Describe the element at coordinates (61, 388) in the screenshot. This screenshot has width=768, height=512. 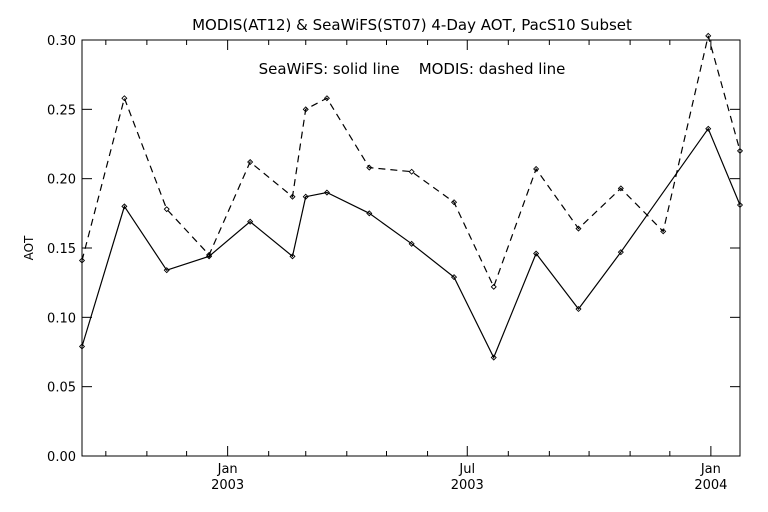
I see `y-tick-label: 0.05` at that location.